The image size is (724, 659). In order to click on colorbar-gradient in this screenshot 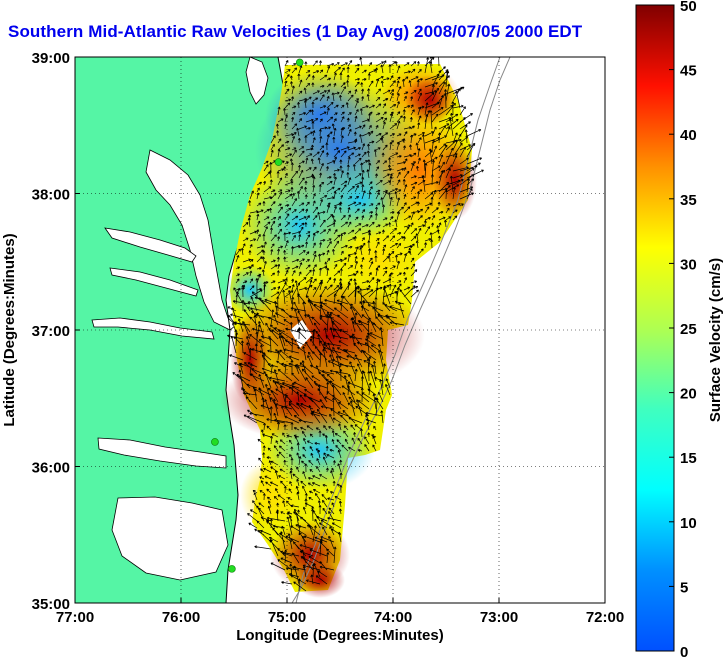, I will do `click(655, 328)`.